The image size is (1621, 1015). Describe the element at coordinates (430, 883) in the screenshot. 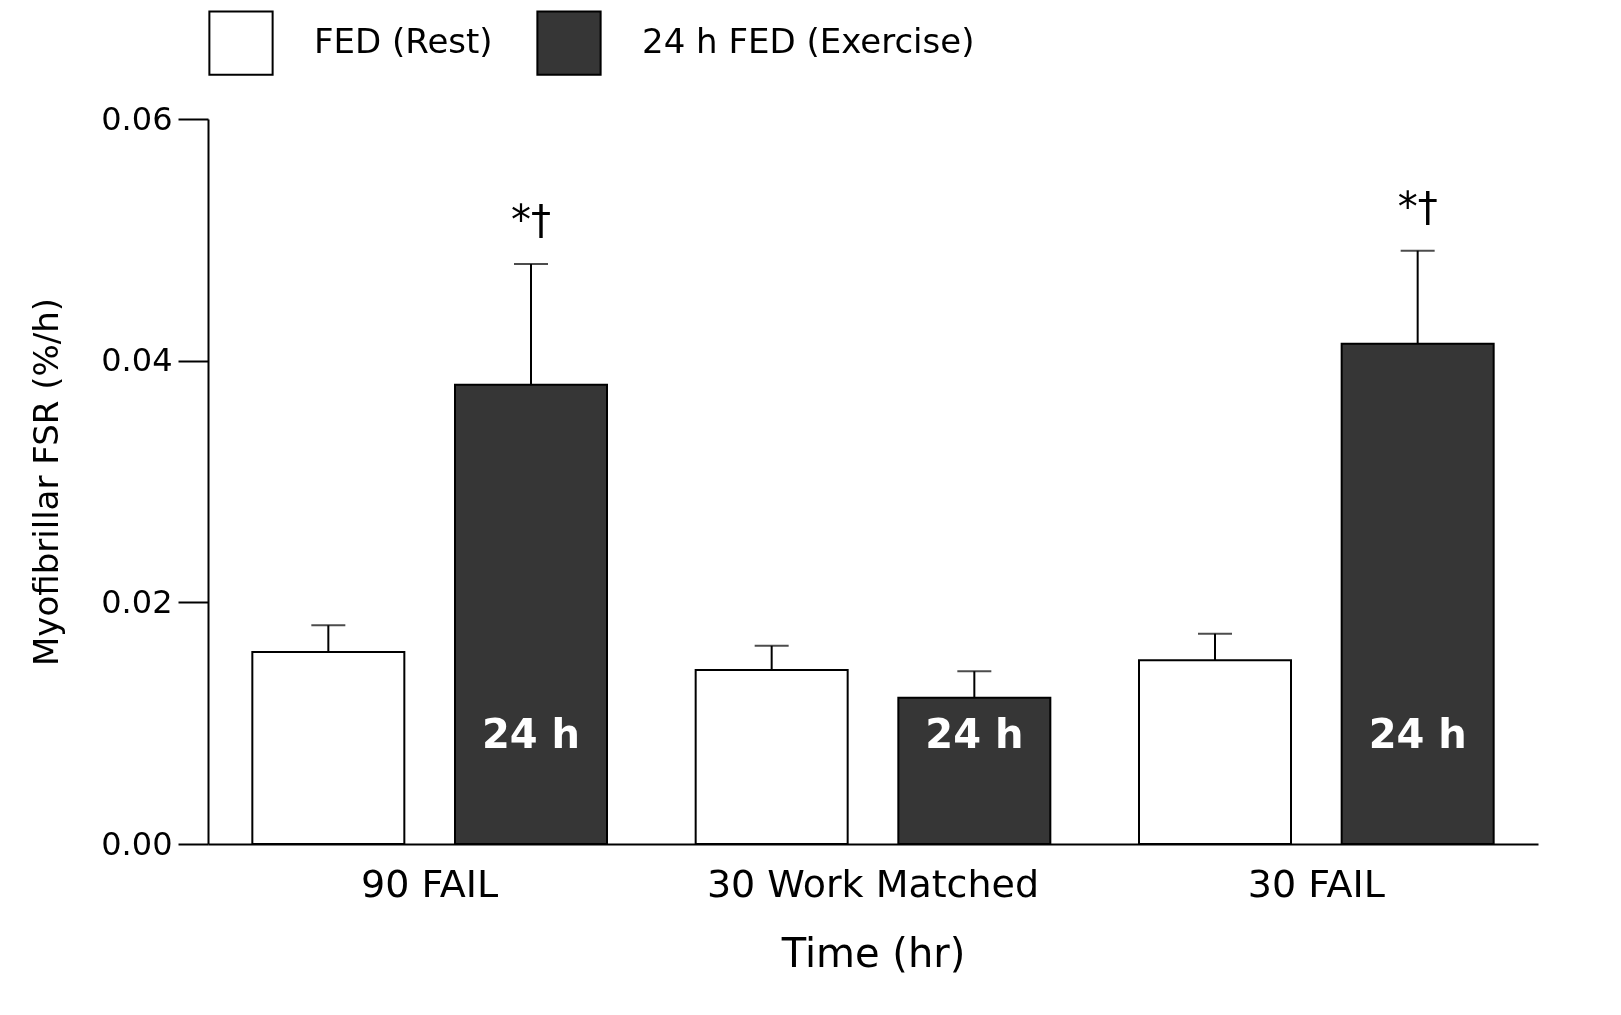

I see `x-tick-label: 90 FAIL` at that location.